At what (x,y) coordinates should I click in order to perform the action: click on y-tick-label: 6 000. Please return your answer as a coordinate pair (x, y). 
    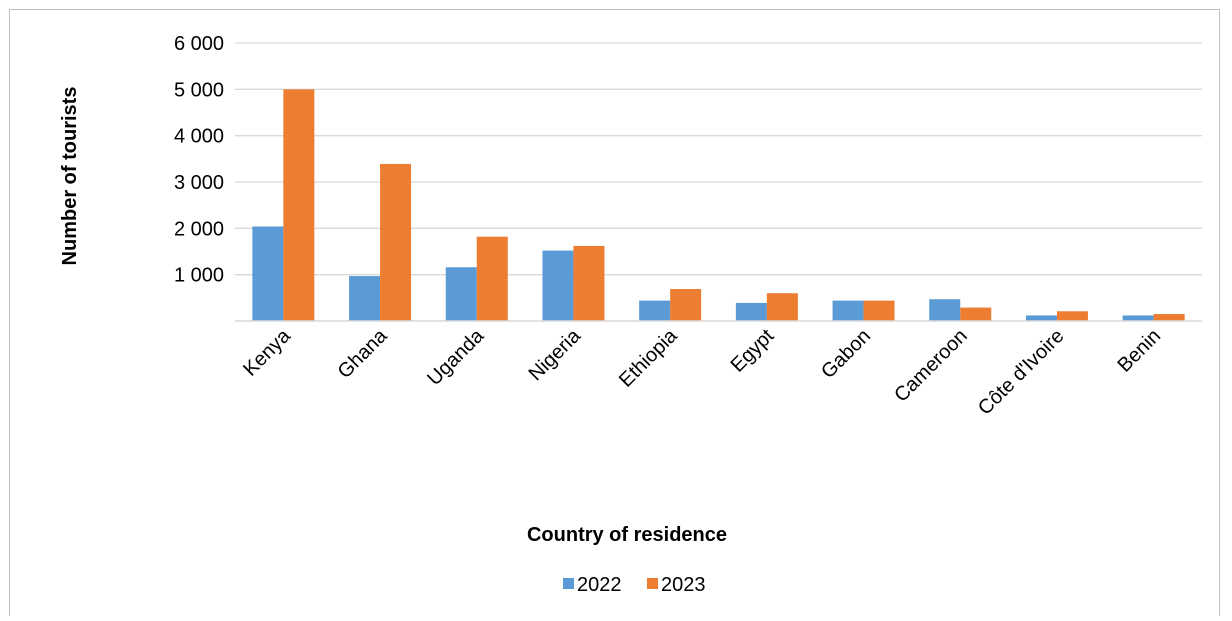
    Looking at the image, I should click on (199, 44).